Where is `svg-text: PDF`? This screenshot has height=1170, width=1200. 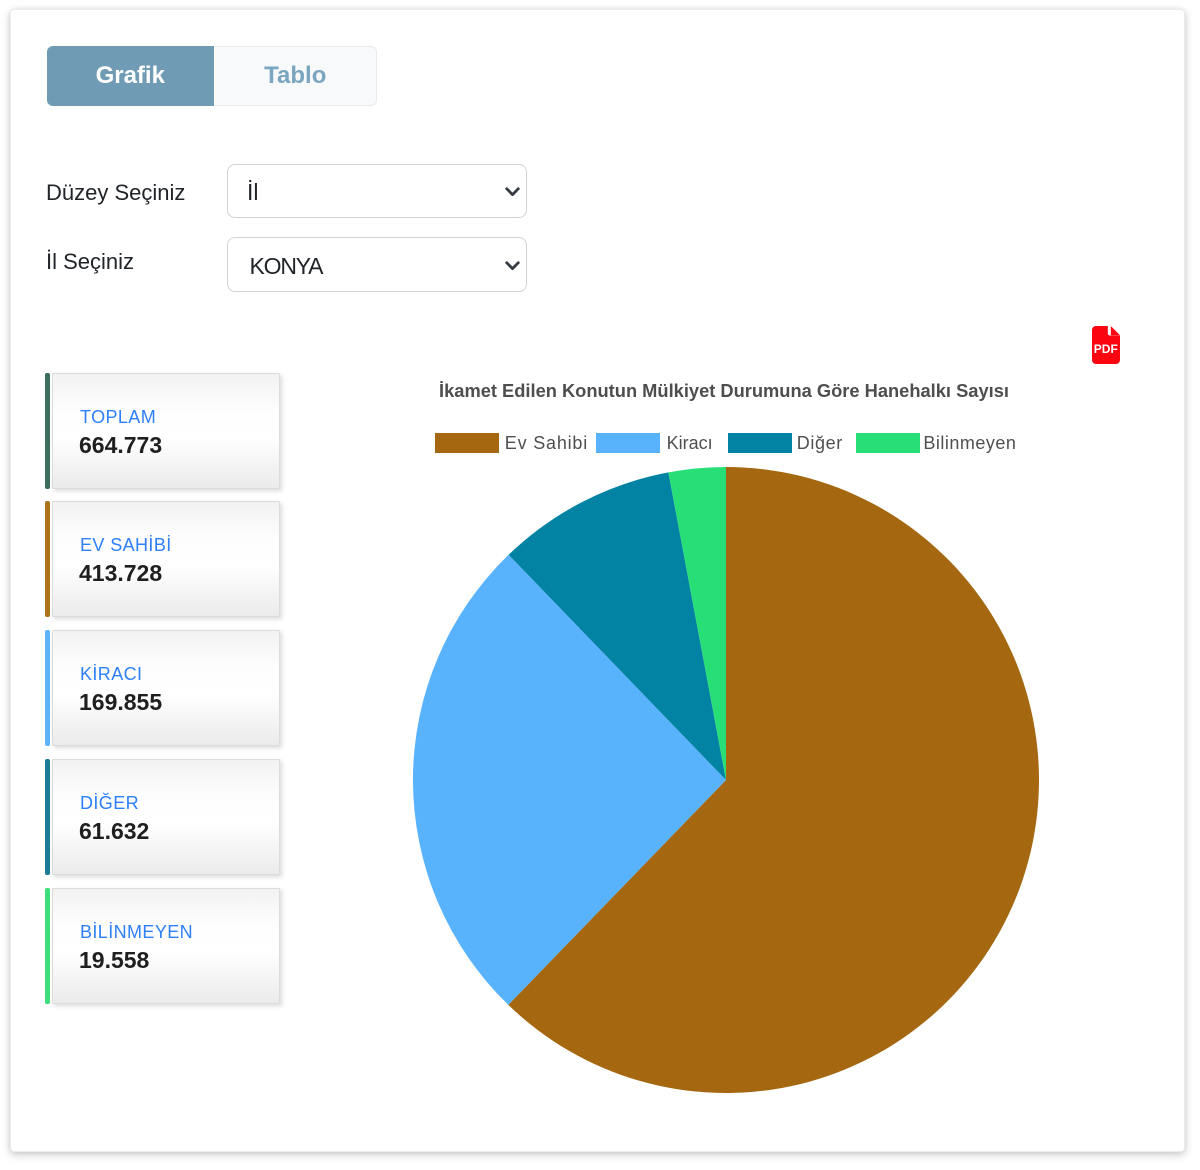
svg-text: PDF is located at coordinates (1106, 349).